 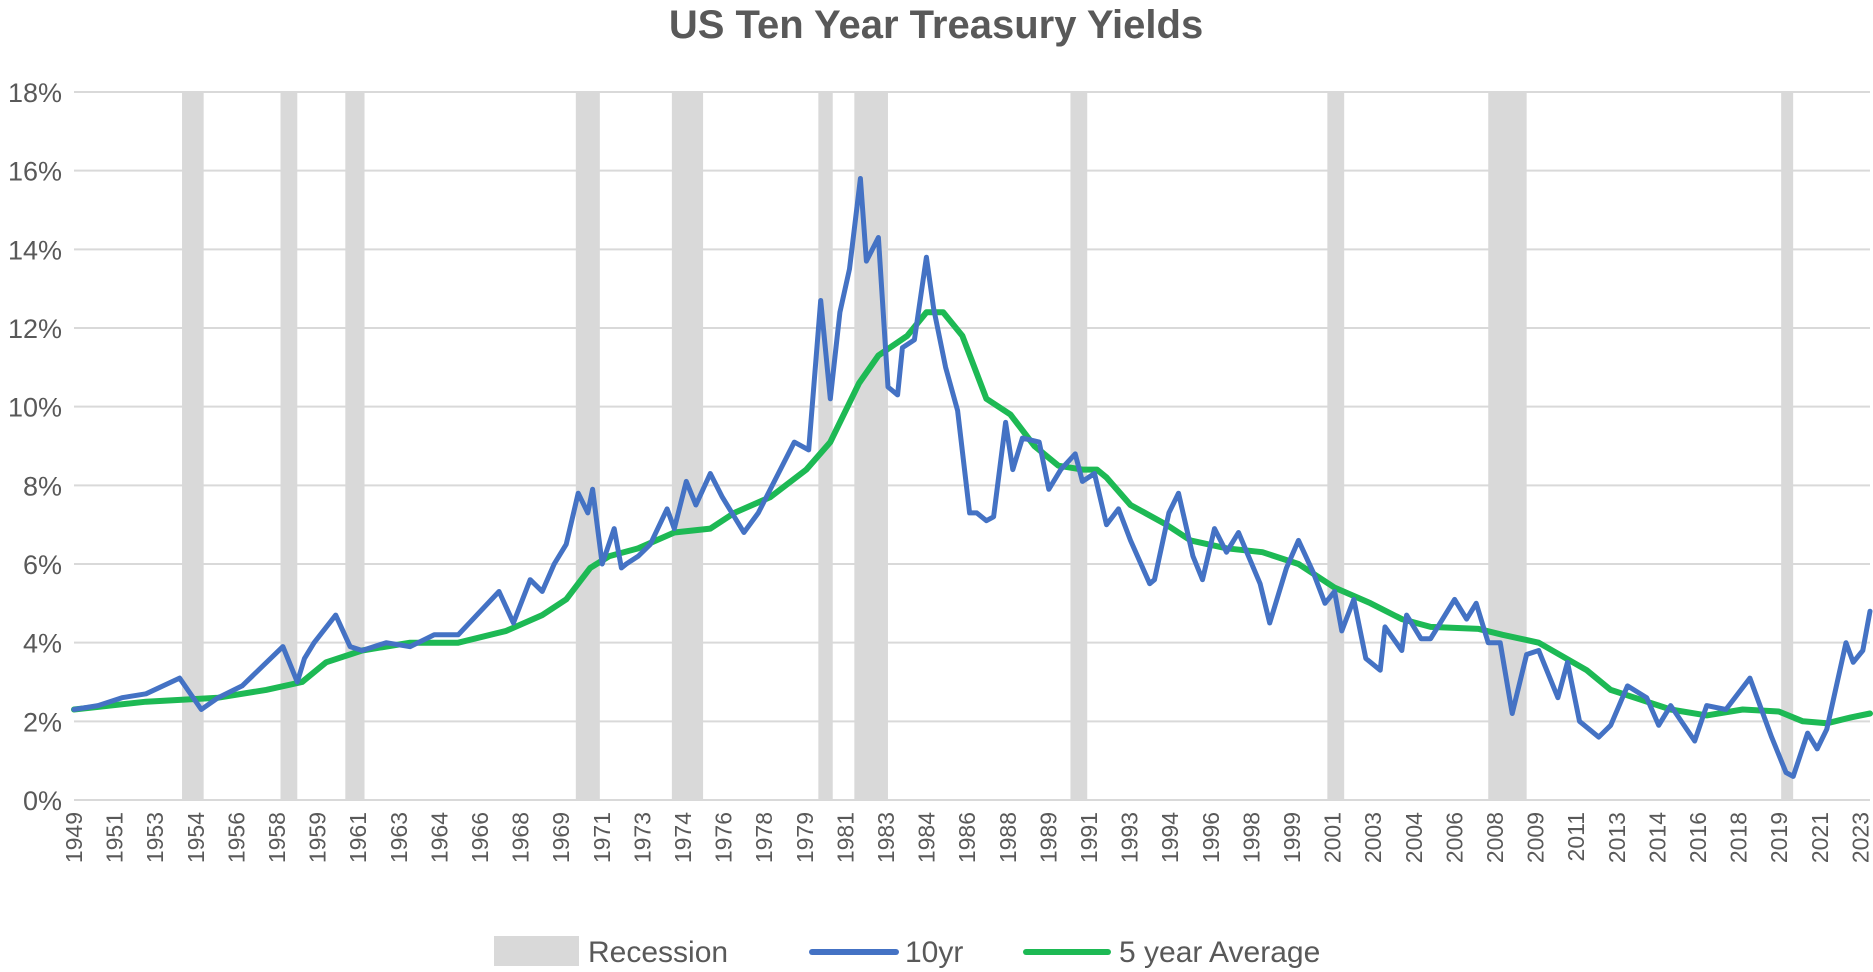 What do you see at coordinates (1251, 837) in the screenshot?
I see `x-tick-label: 1998` at bounding box center [1251, 837].